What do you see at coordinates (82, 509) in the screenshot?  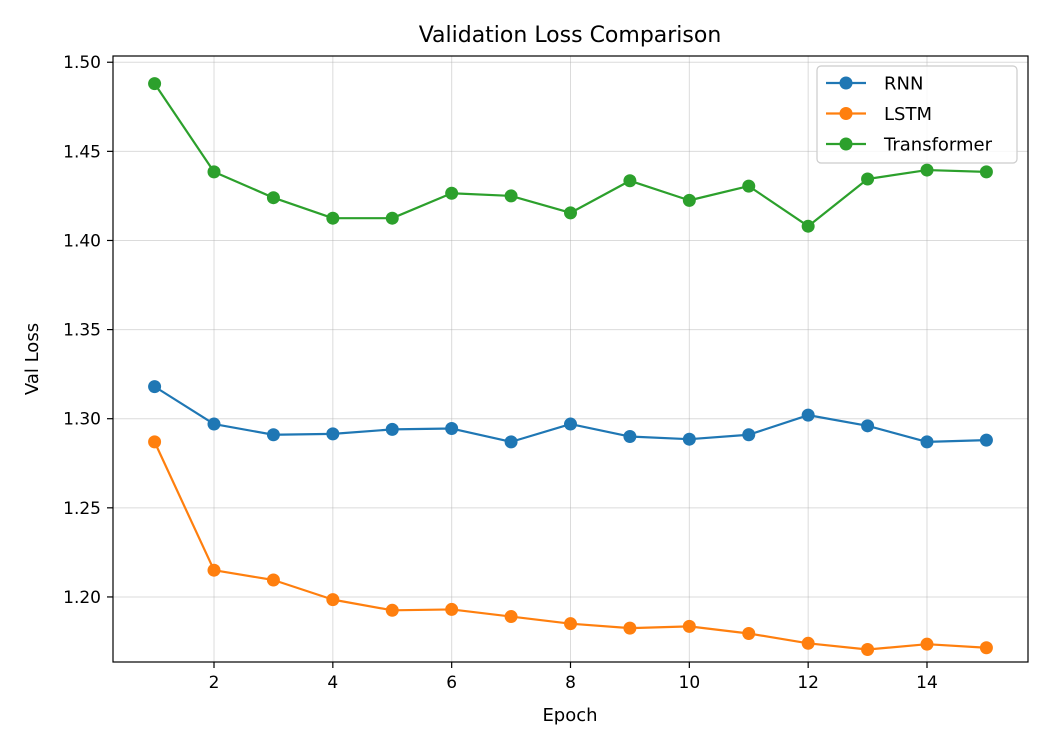 I see `y-tick-label: 1.25` at bounding box center [82, 509].